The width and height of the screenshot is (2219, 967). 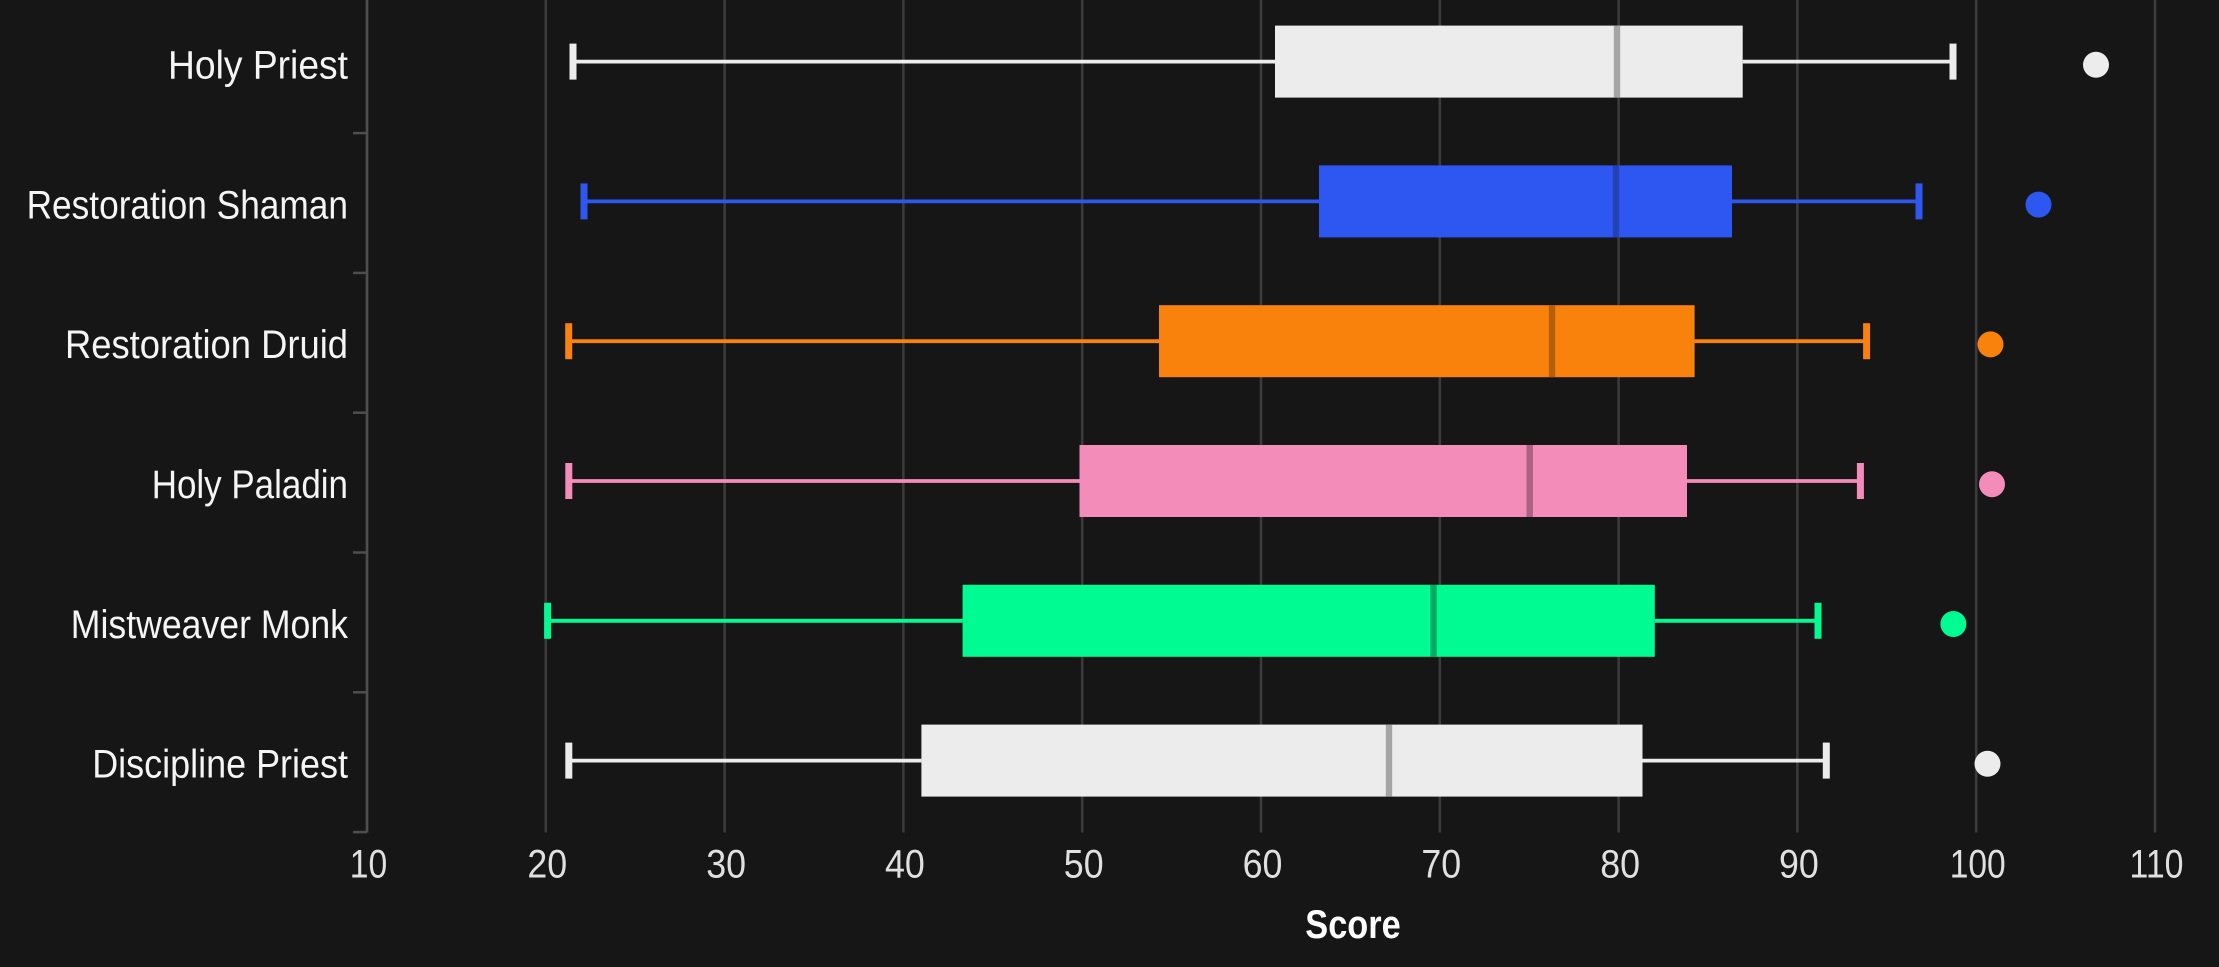 I want to click on svg-text: 100, so click(x=1978, y=865).